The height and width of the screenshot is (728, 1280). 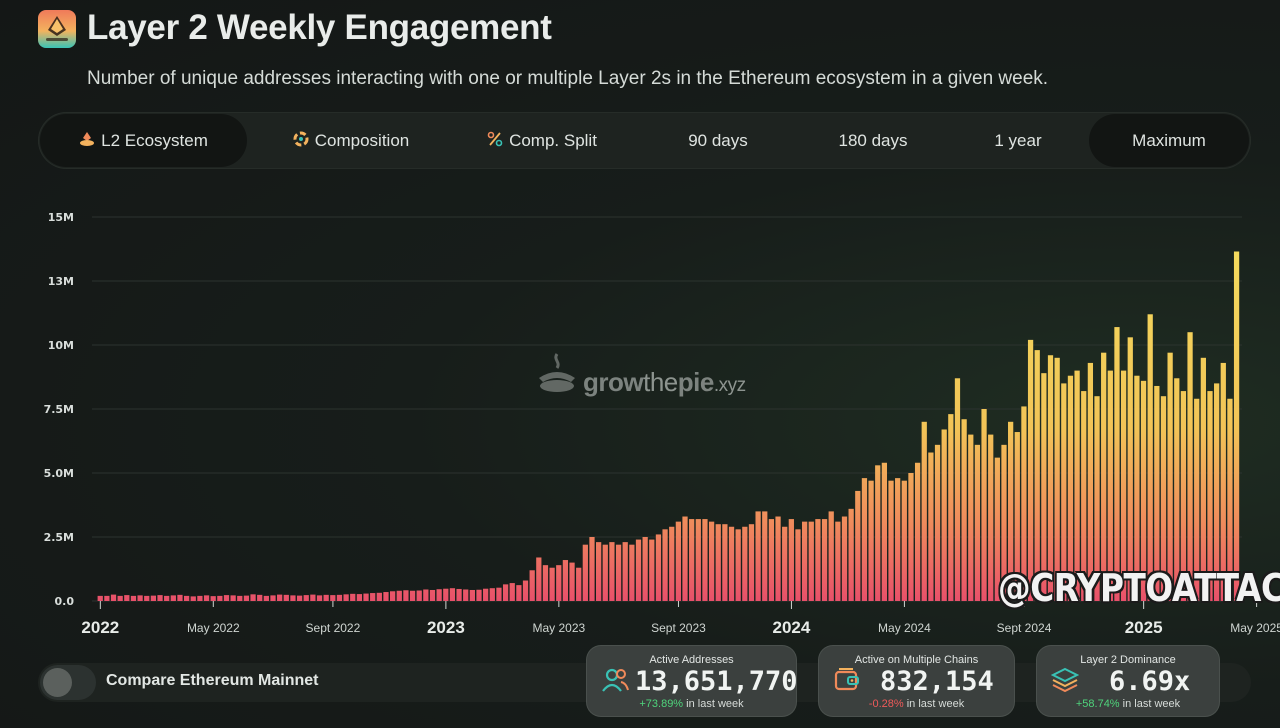 I want to click on tab-l2-ecosystem: L2 Ecosystem, so click(x=143, y=140).